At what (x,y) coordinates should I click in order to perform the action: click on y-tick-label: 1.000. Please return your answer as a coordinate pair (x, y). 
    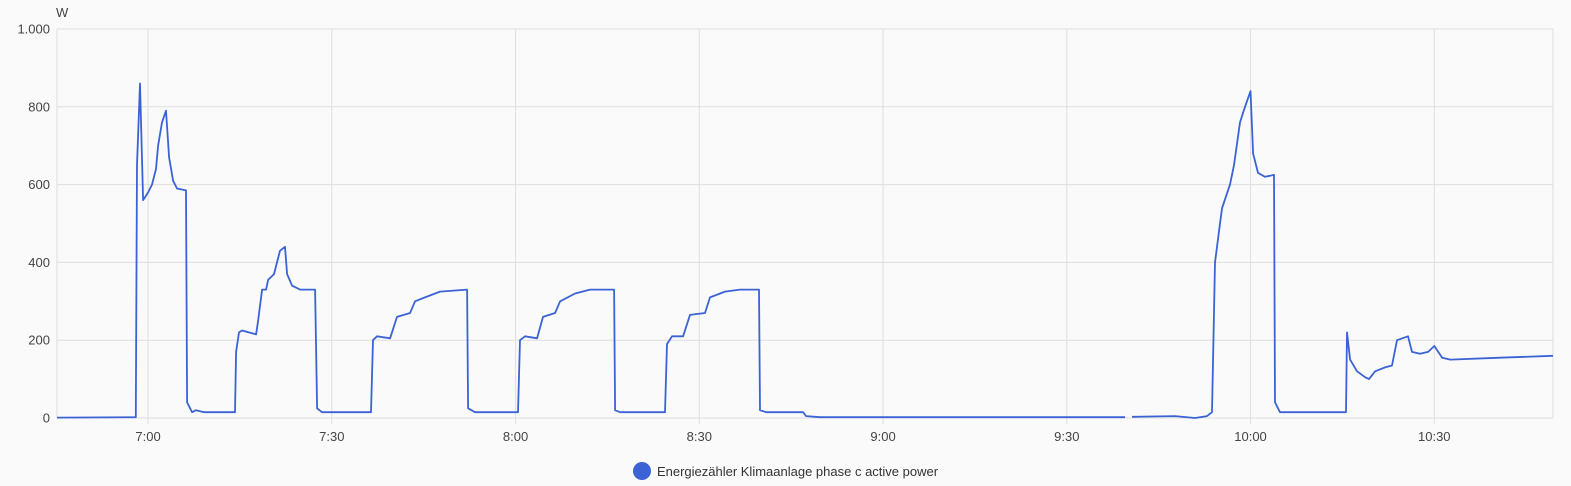
    Looking at the image, I should click on (33, 29).